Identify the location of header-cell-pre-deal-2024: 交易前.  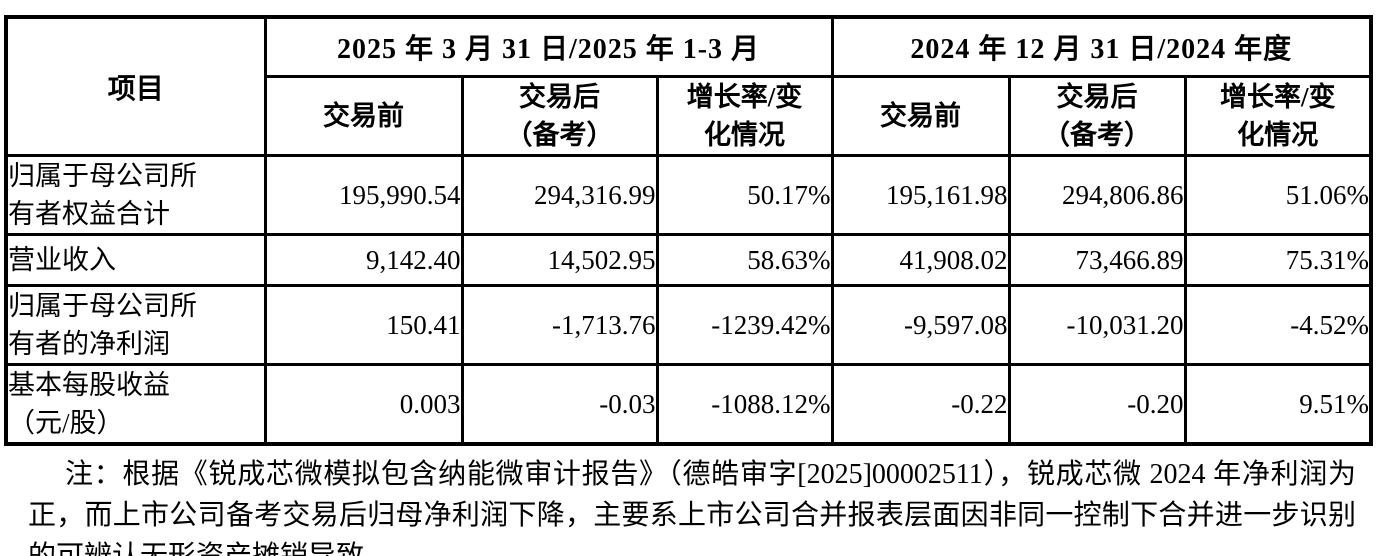
(920, 116).